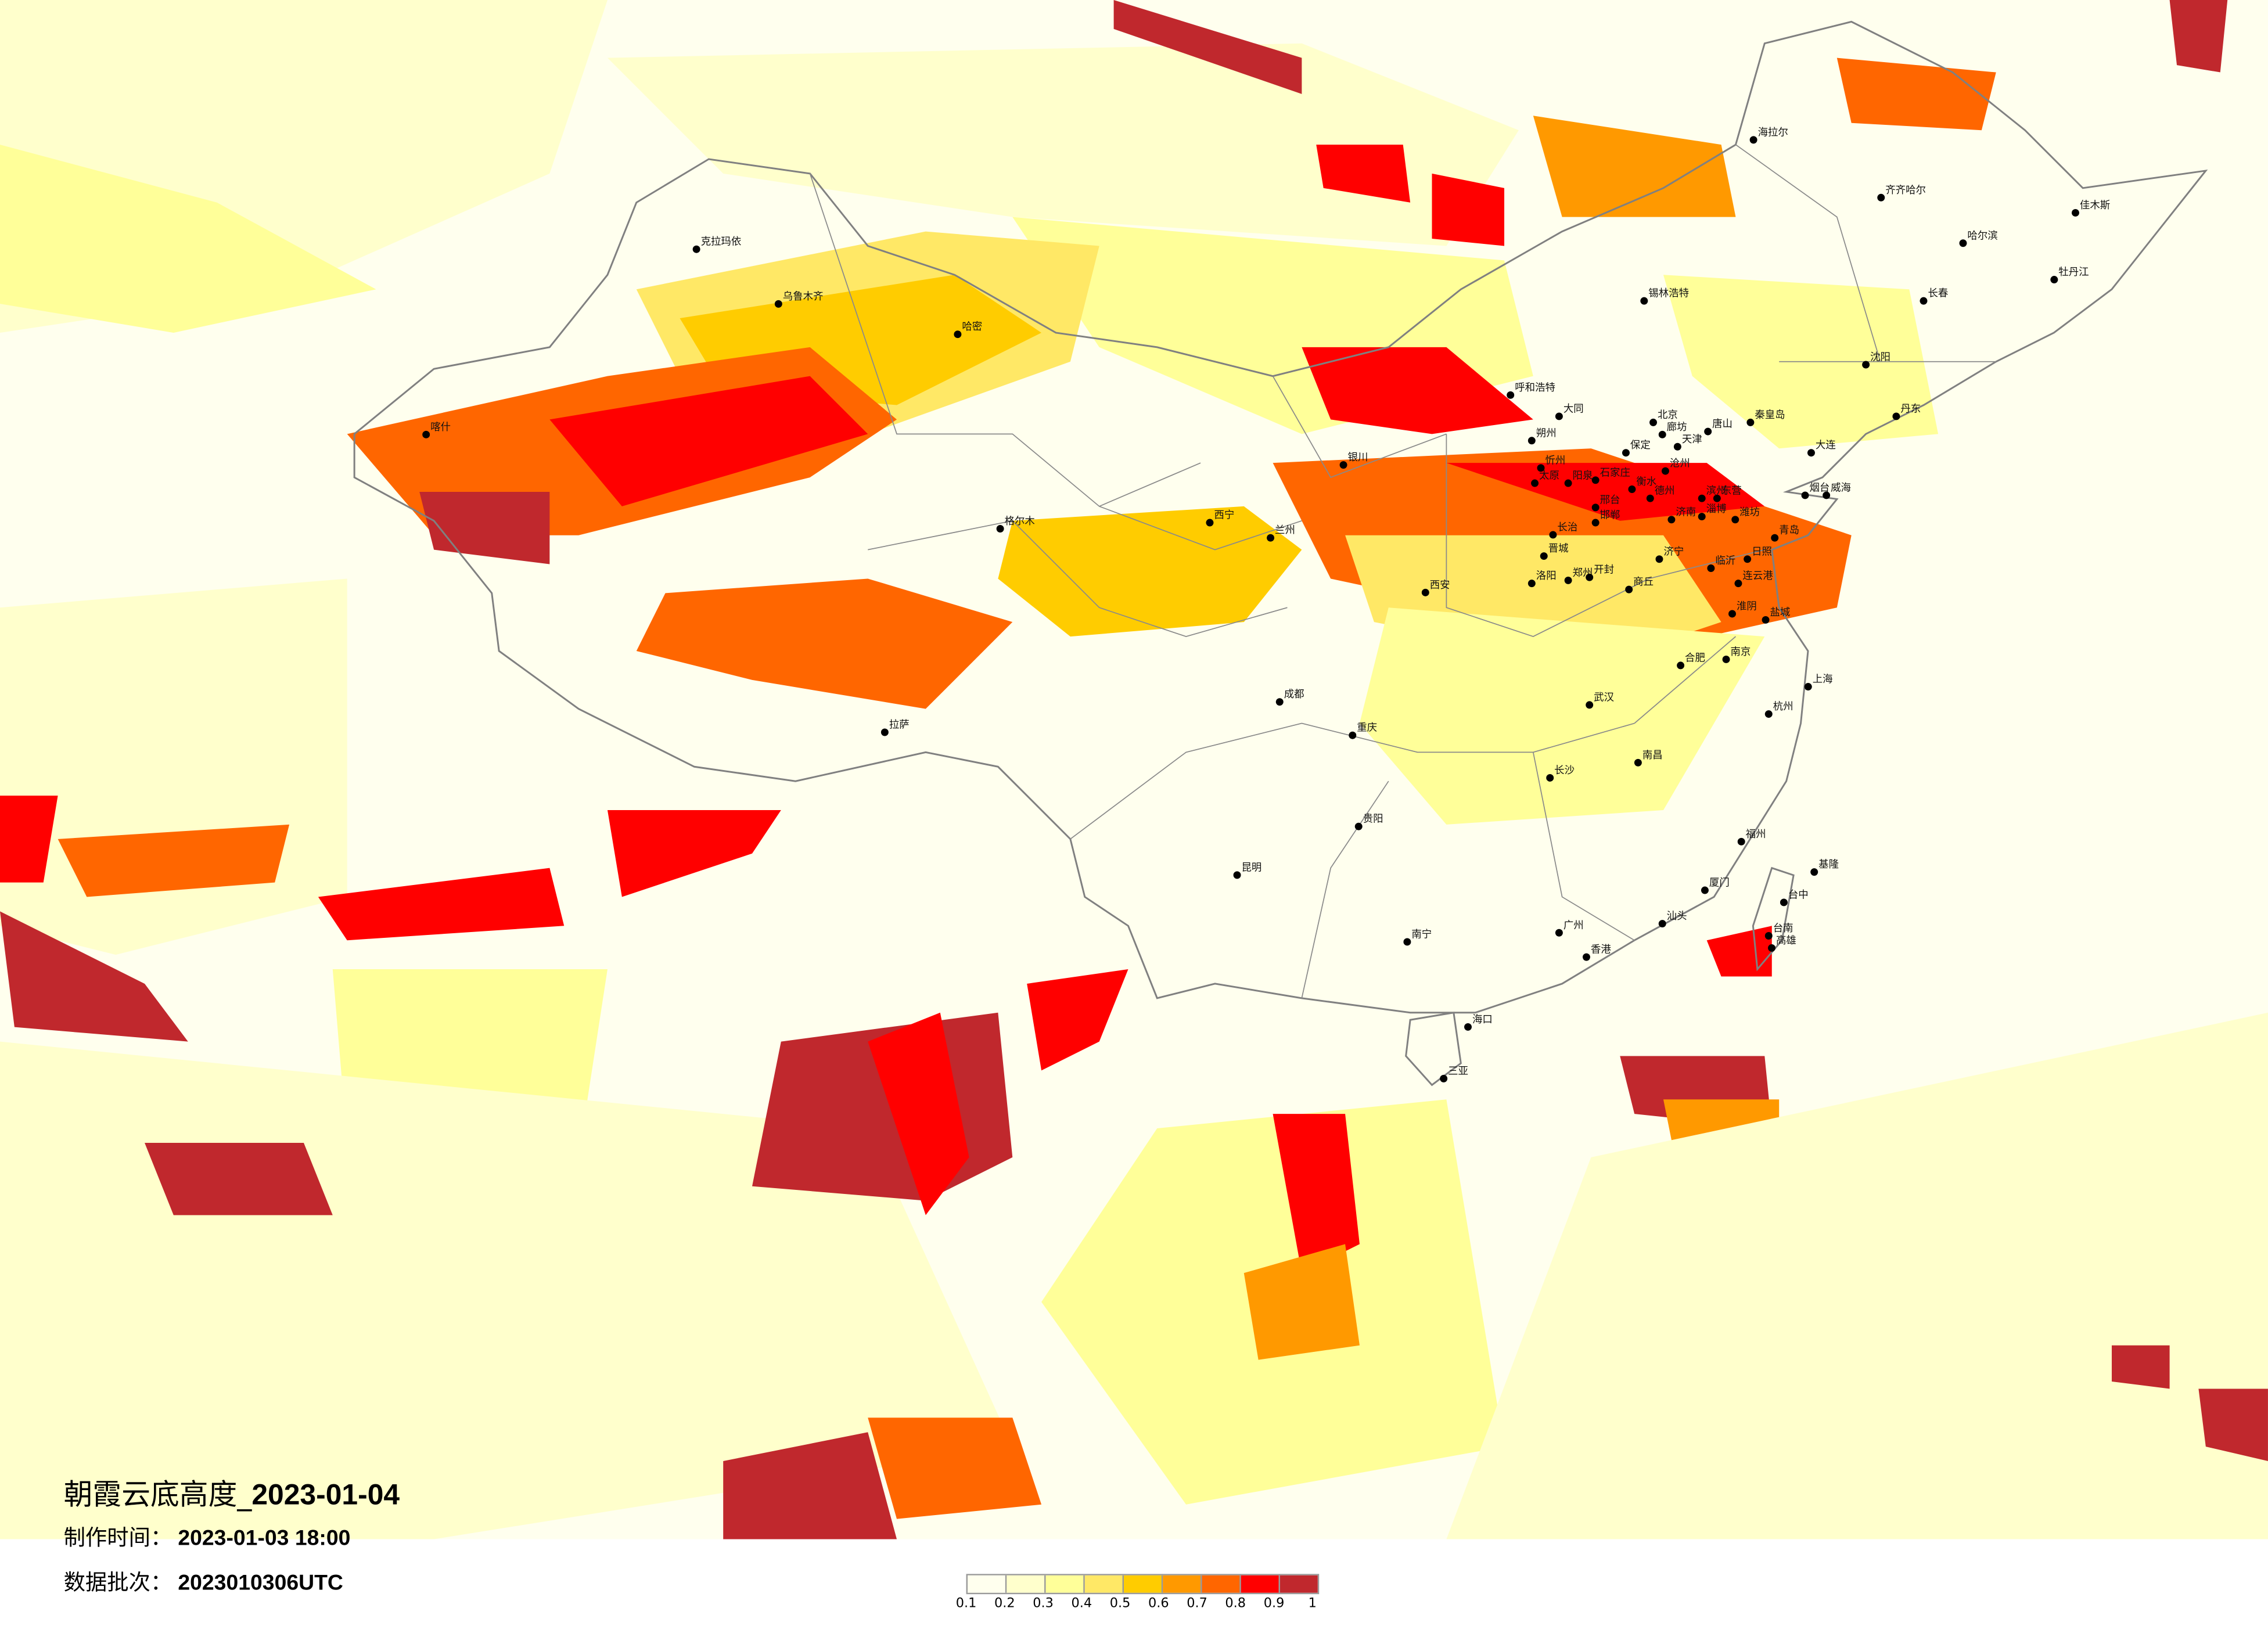 The height and width of the screenshot is (1626, 2268). What do you see at coordinates (203, 1582) in the screenshot?
I see `data-batch: 数据批次： 2023010306UTC` at bounding box center [203, 1582].